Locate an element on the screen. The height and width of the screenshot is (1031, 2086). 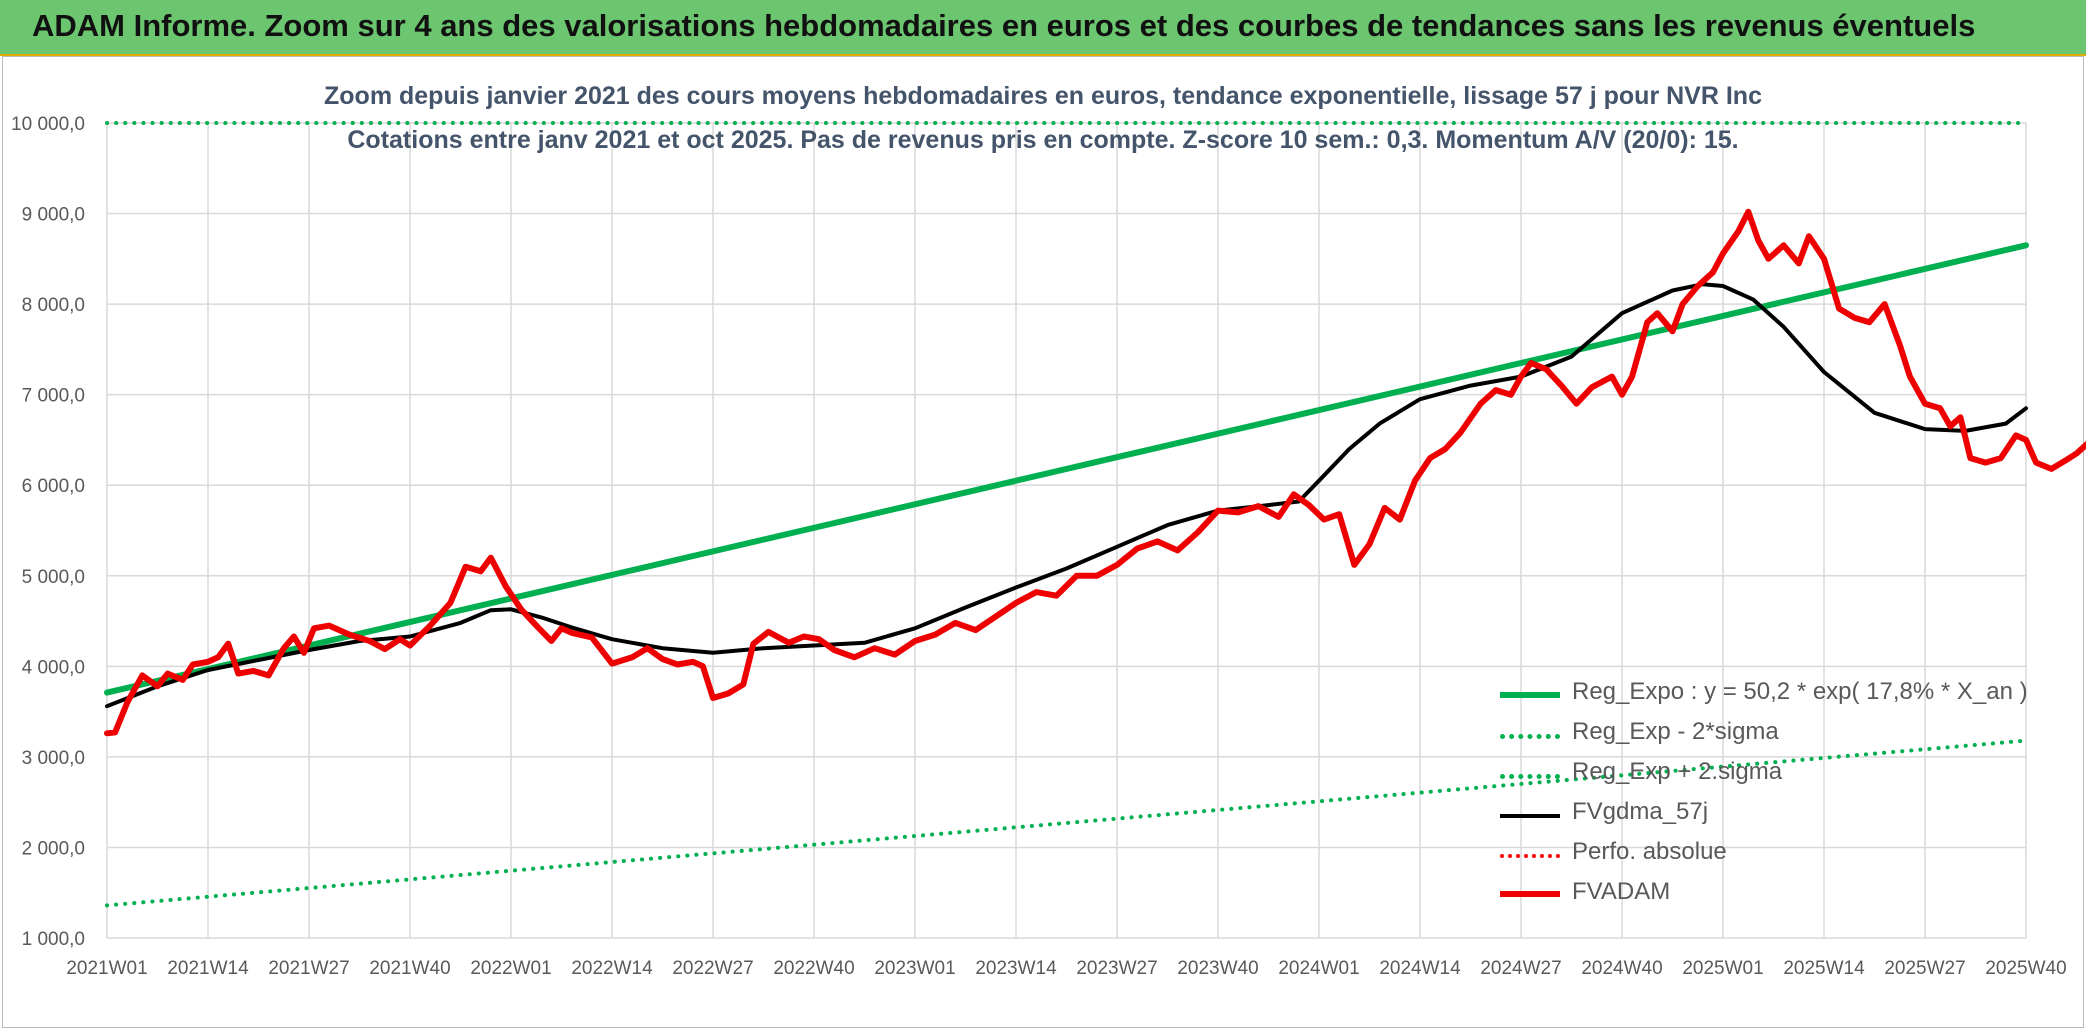
x-tick-label: 2024W01 is located at coordinates (1318, 968).